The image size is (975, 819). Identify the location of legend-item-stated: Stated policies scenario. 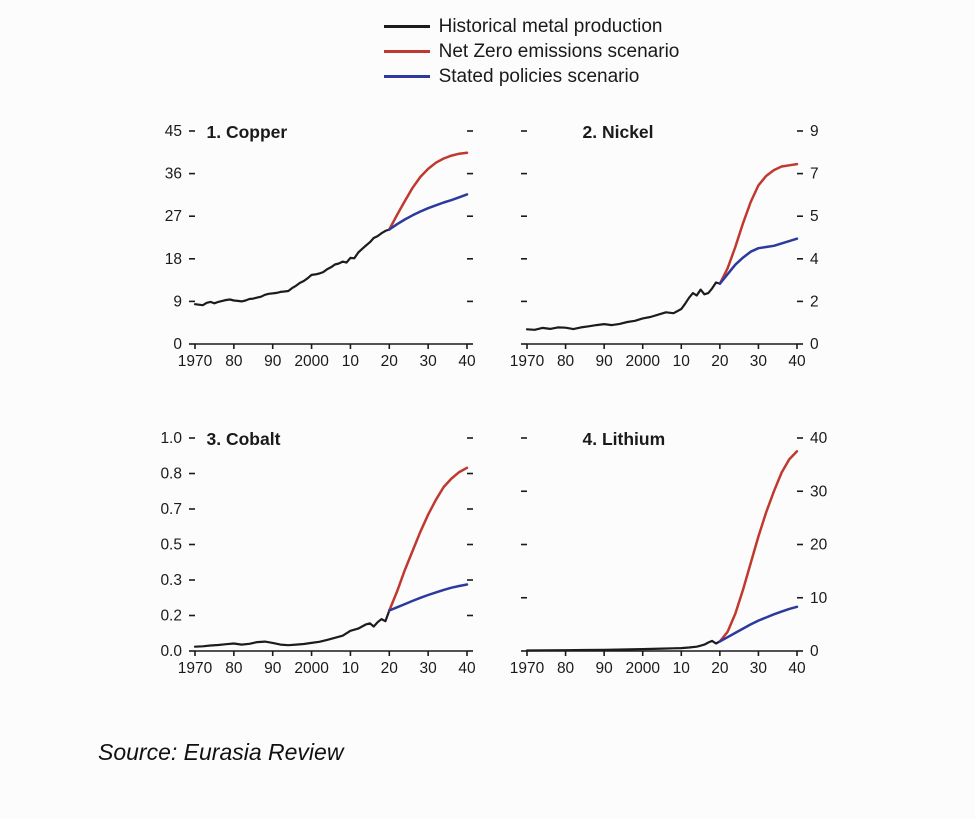
(531, 76).